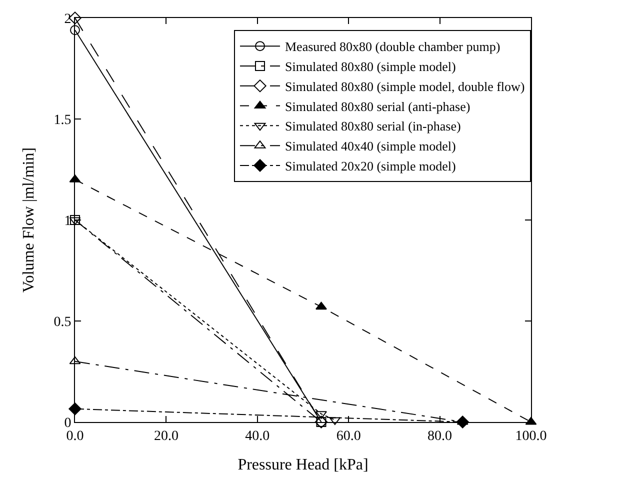 This screenshot has width=626, height=482. What do you see at coordinates (63, 120) in the screenshot?
I see `y-tick-label: 1.5` at bounding box center [63, 120].